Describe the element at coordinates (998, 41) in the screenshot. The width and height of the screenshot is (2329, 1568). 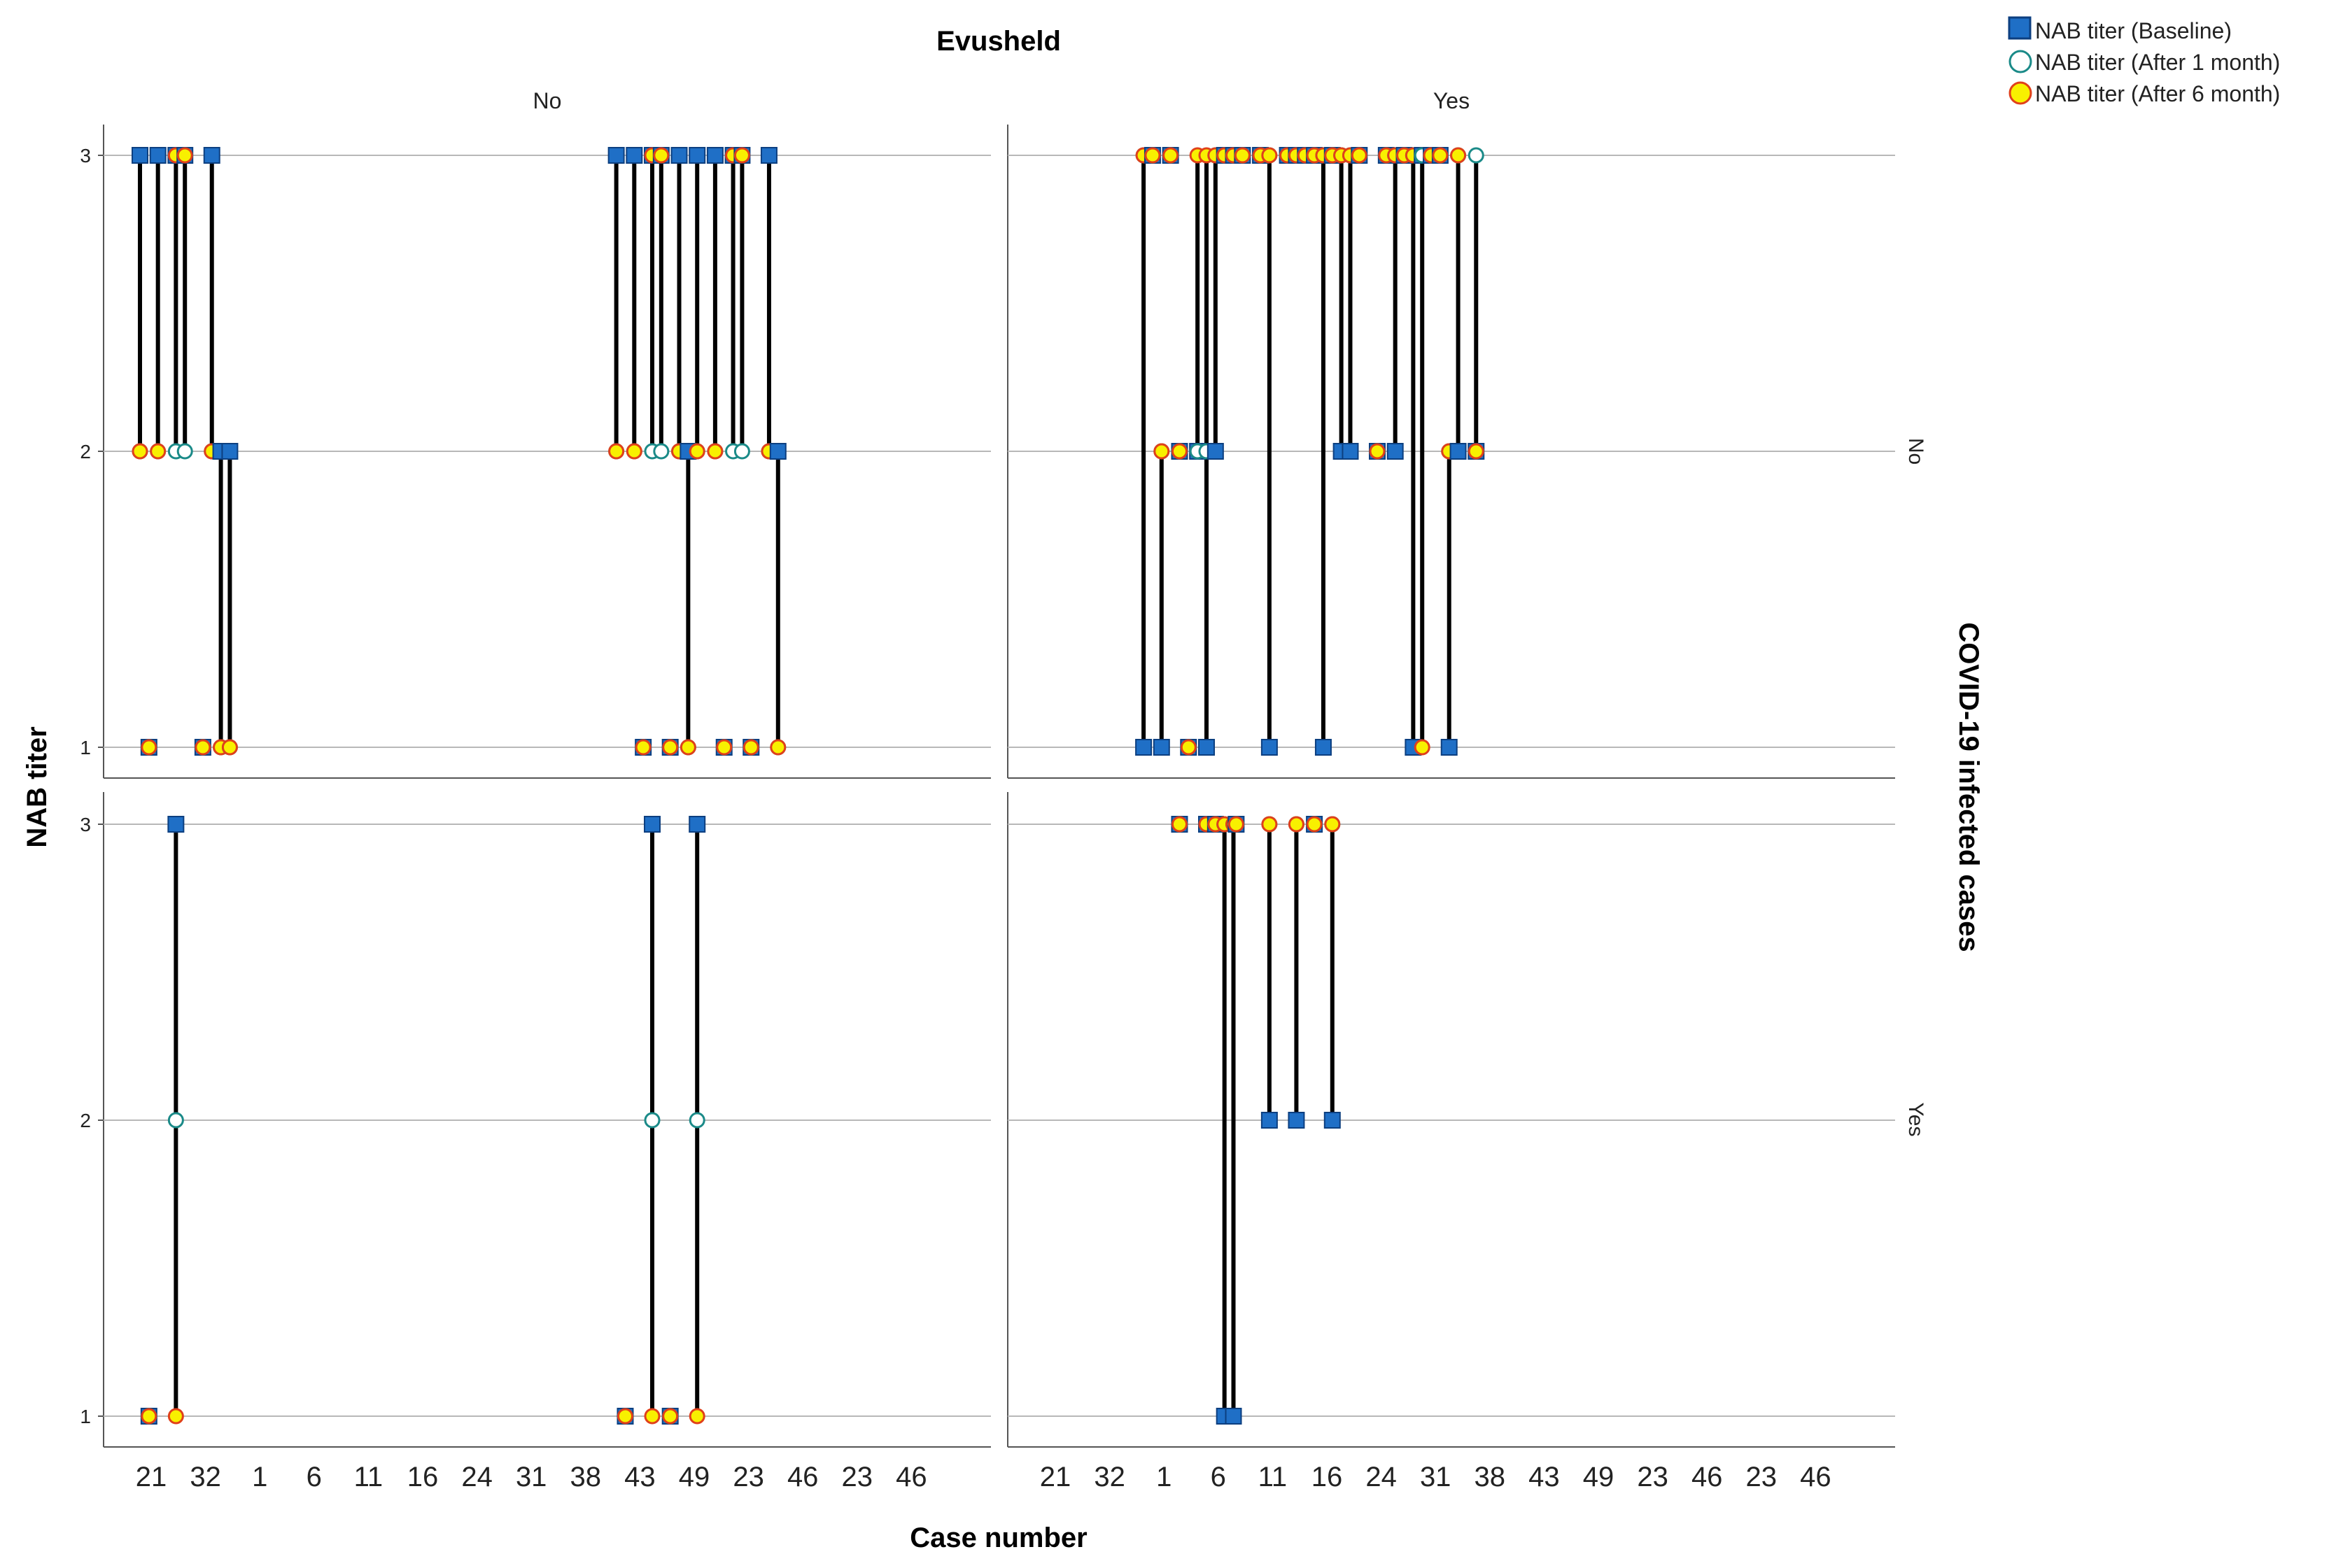
I see `chart-title: Evusheld` at that location.